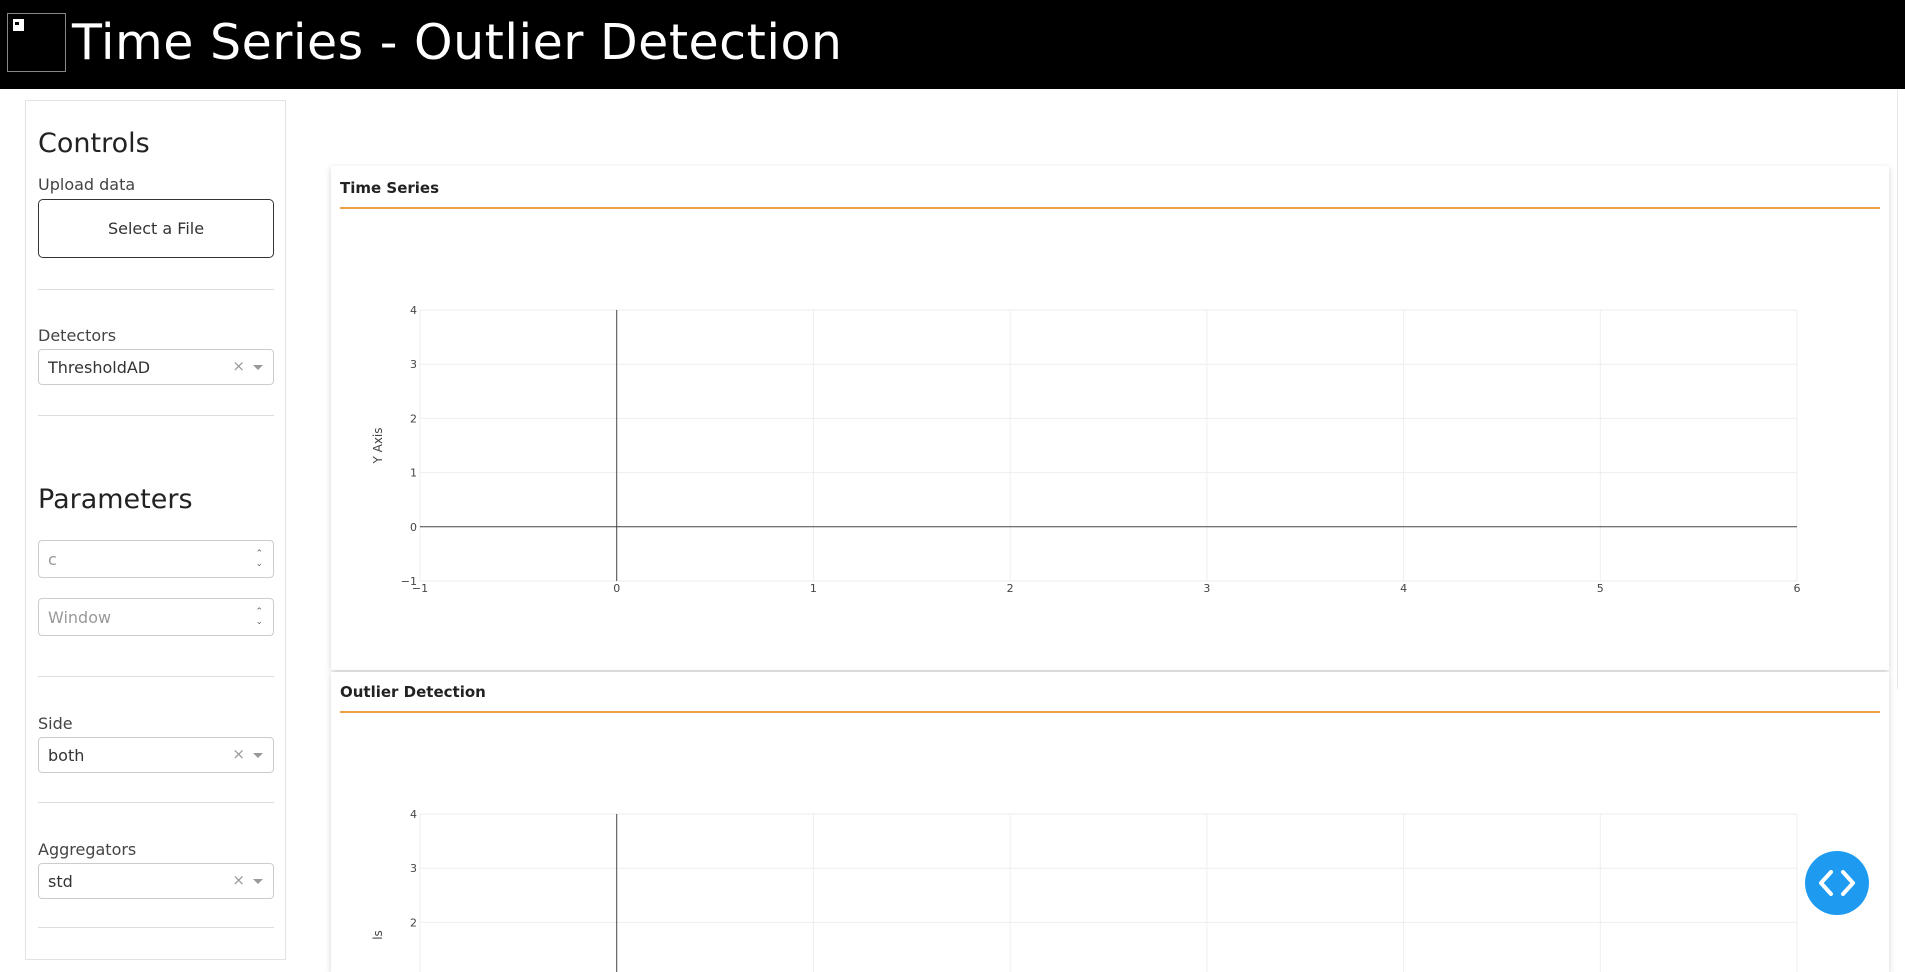  Describe the element at coordinates (55, 723) in the screenshot. I see `side-label: Side` at that location.